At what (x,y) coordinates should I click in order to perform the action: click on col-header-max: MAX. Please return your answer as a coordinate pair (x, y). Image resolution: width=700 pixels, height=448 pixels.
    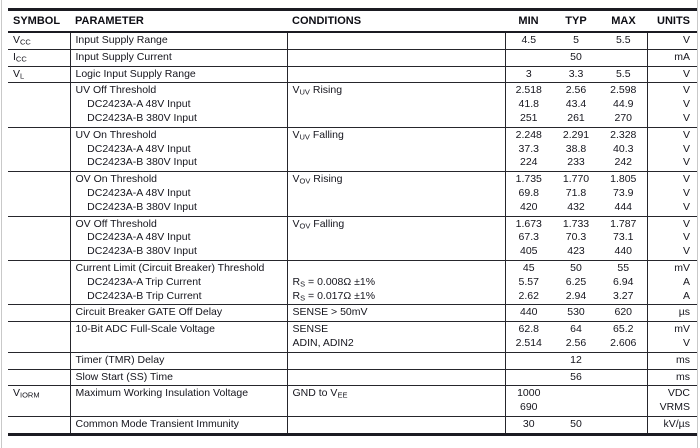
    Looking at the image, I should click on (623, 21).